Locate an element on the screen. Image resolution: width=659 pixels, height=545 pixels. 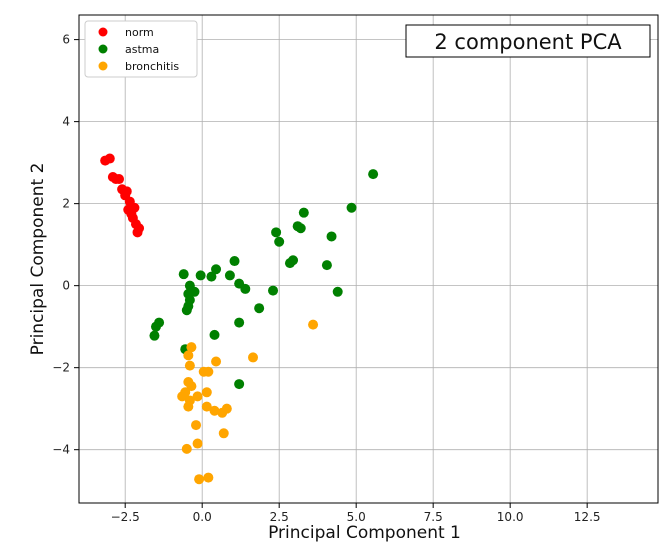
chart-title-box: 2 component PCA is located at coordinates (528, 41).